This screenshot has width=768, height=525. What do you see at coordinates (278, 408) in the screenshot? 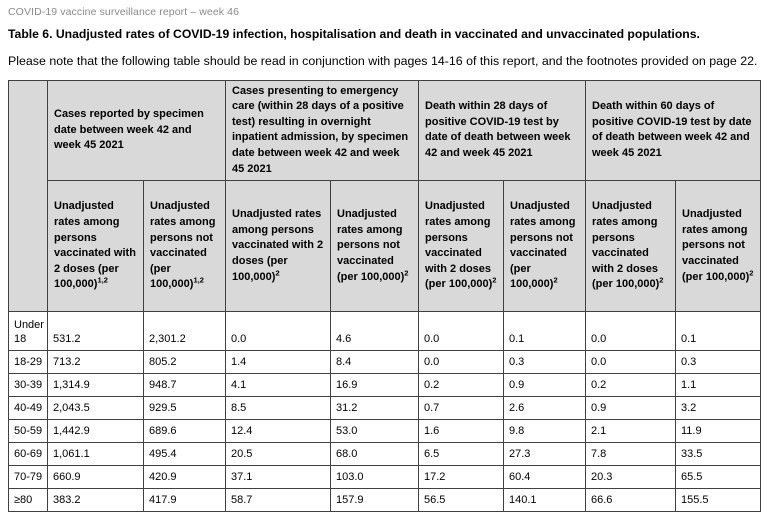
I see `data-cell: 8.5` at bounding box center [278, 408].